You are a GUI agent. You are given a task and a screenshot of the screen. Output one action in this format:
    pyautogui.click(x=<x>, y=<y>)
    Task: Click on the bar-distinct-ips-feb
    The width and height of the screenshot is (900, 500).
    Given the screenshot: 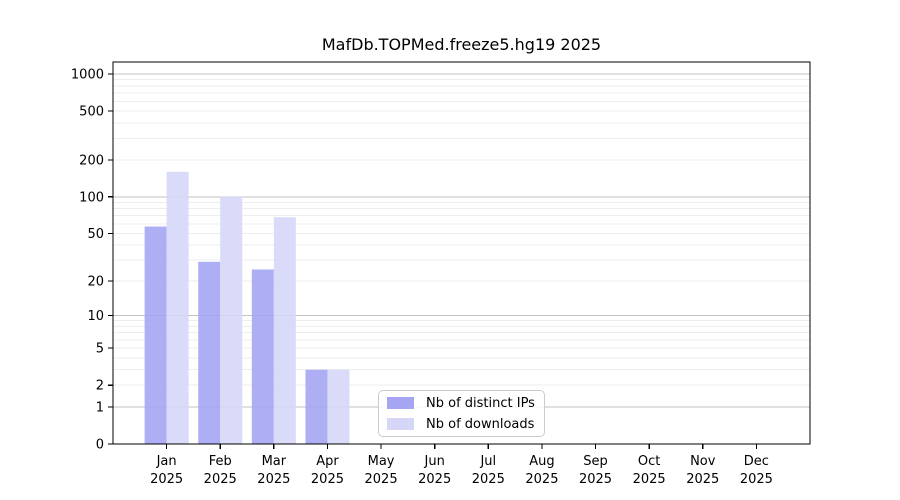 What is the action you would take?
    pyautogui.click(x=209, y=352)
    